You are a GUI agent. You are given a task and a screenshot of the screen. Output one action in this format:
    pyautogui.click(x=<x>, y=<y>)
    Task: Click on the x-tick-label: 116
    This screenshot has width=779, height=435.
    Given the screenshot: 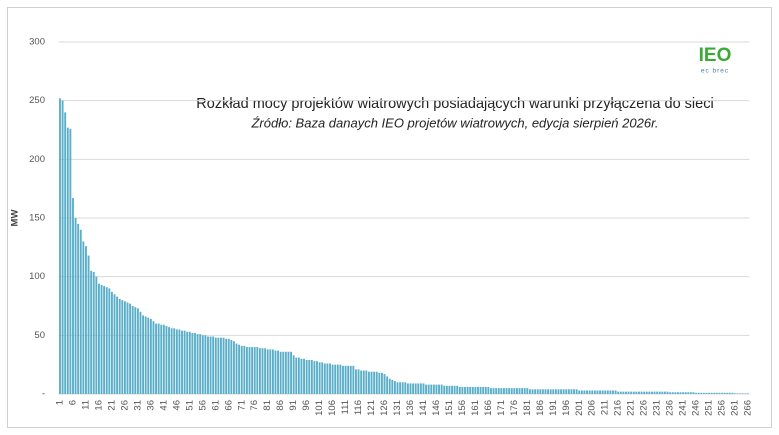 What is the action you would take?
    pyautogui.click(x=358, y=407)
    